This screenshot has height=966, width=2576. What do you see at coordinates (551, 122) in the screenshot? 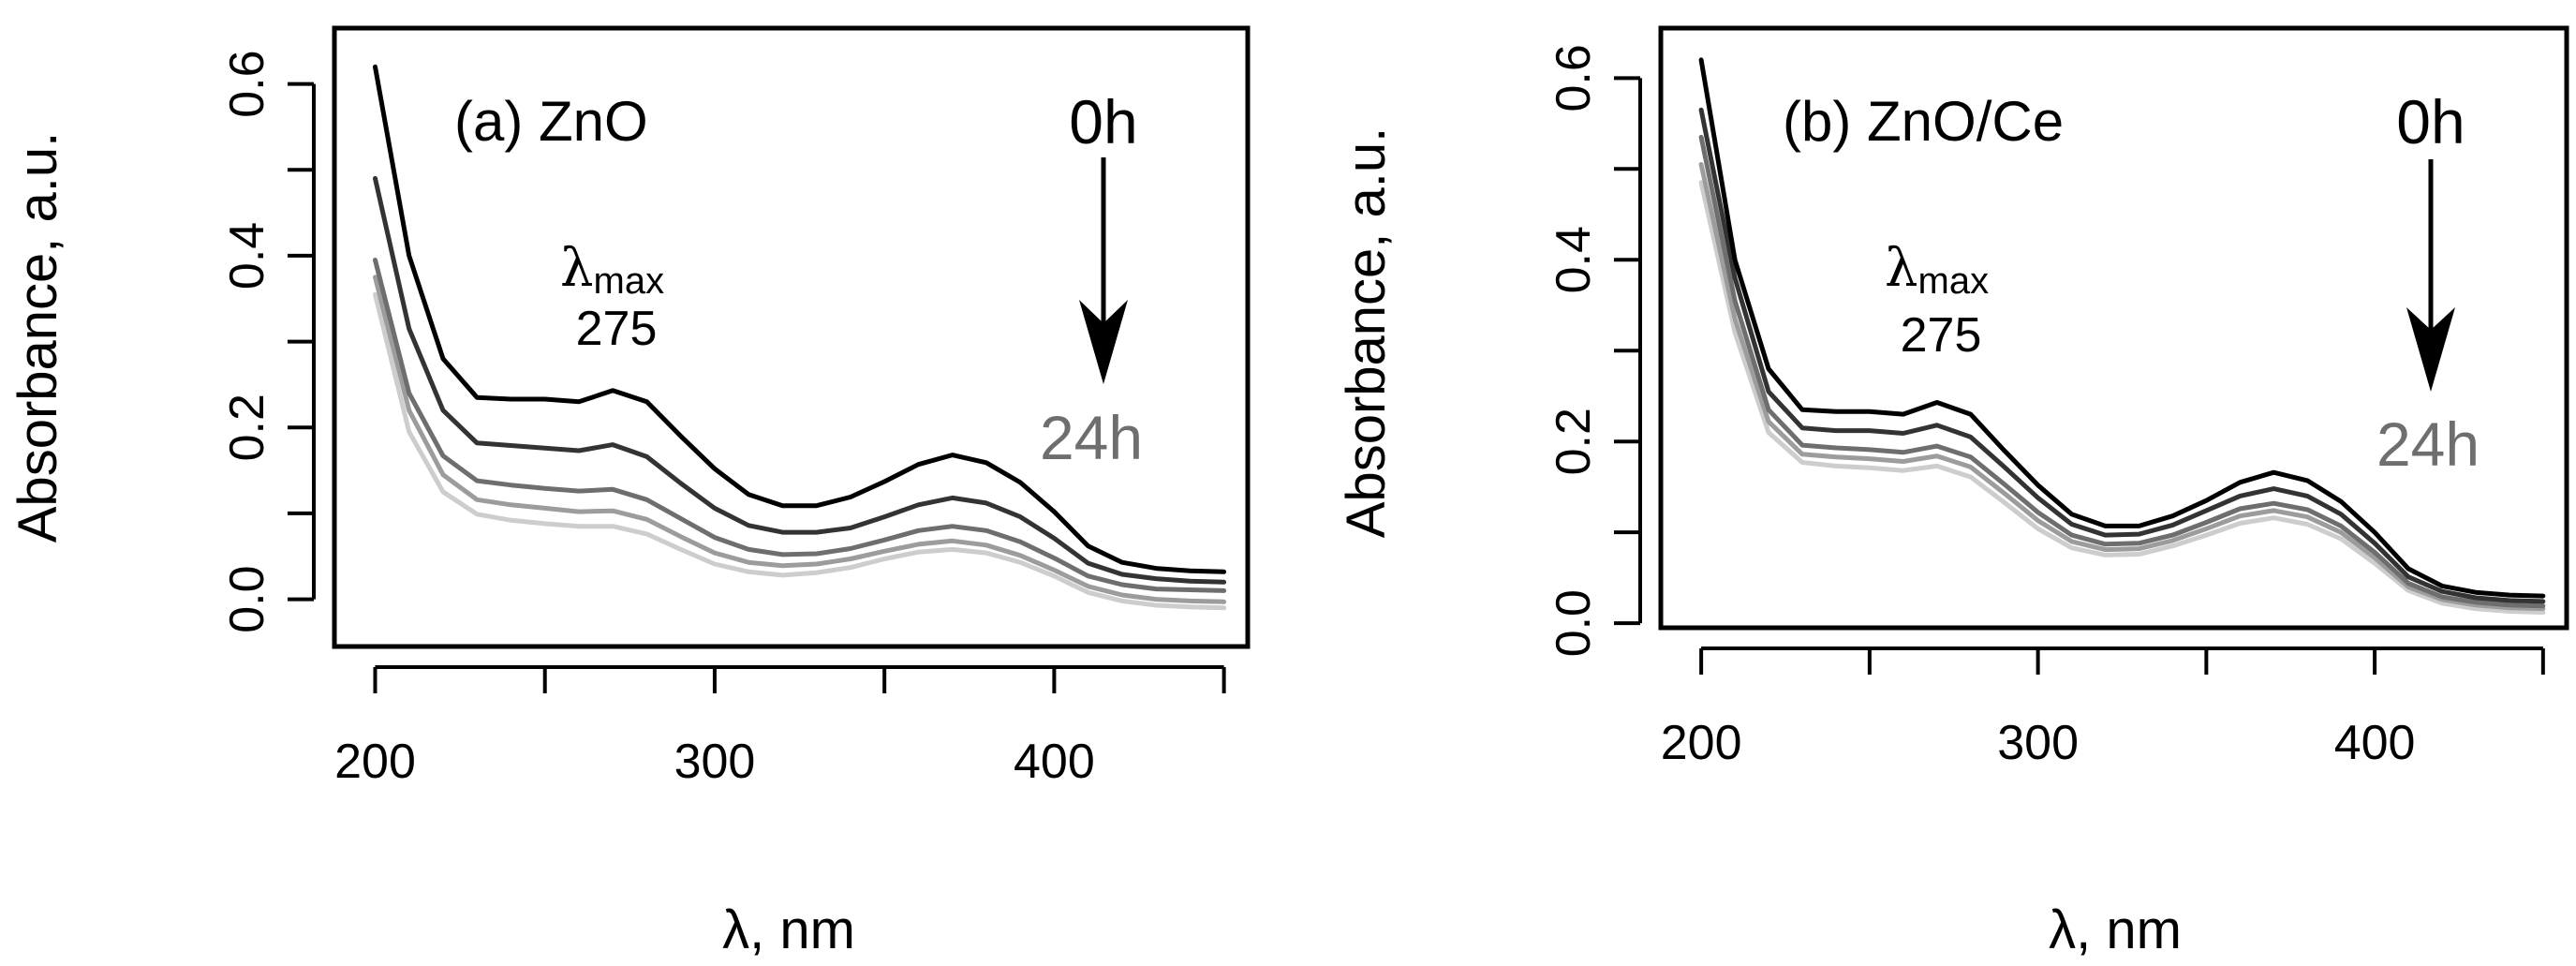
I see `panel-label: (a) ZnO` at bounding box center [551, 122].